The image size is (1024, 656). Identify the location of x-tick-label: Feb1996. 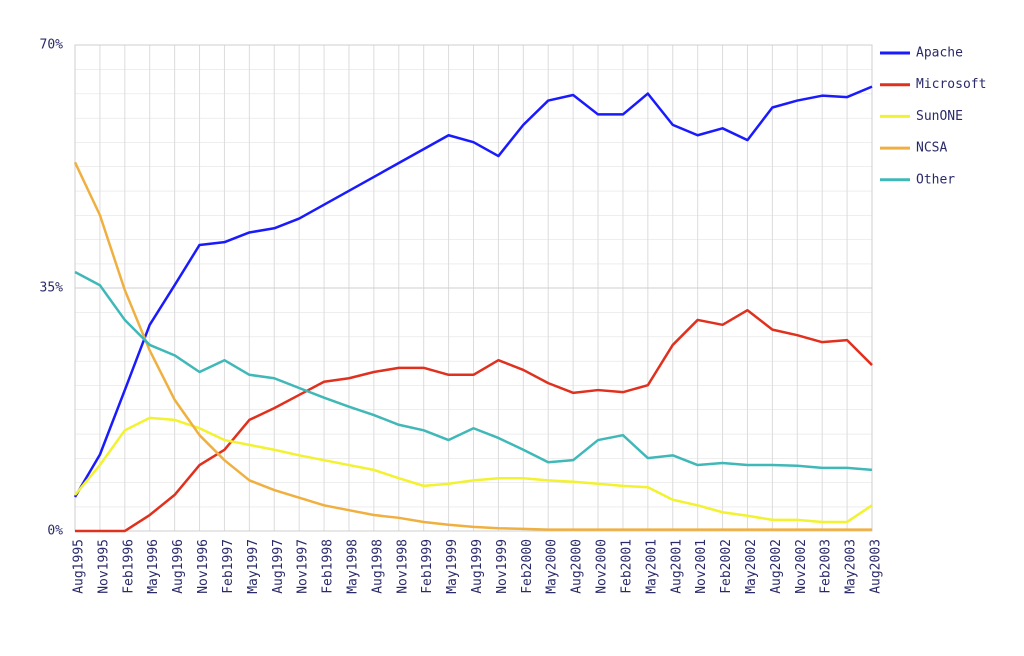
(128, 566).